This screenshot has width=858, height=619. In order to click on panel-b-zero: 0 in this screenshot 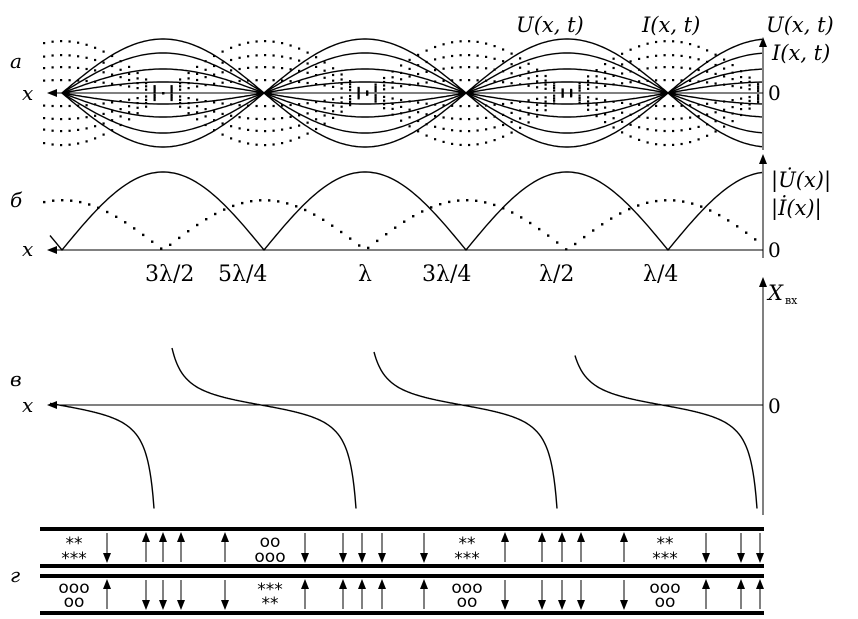, I will do `click(774, 250)`.